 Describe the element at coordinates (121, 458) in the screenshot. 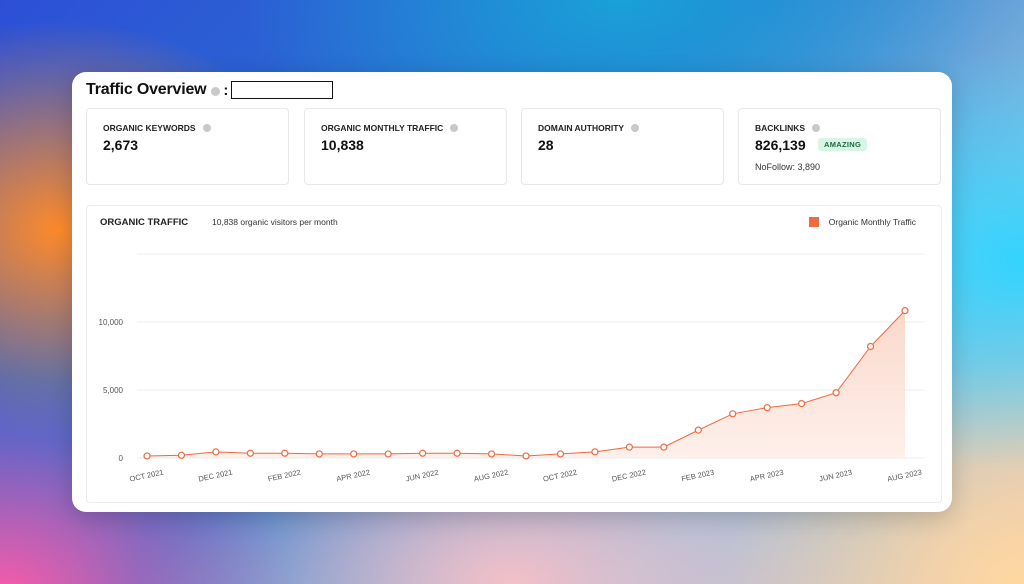

I see `y-tick-label: 0` at that location.